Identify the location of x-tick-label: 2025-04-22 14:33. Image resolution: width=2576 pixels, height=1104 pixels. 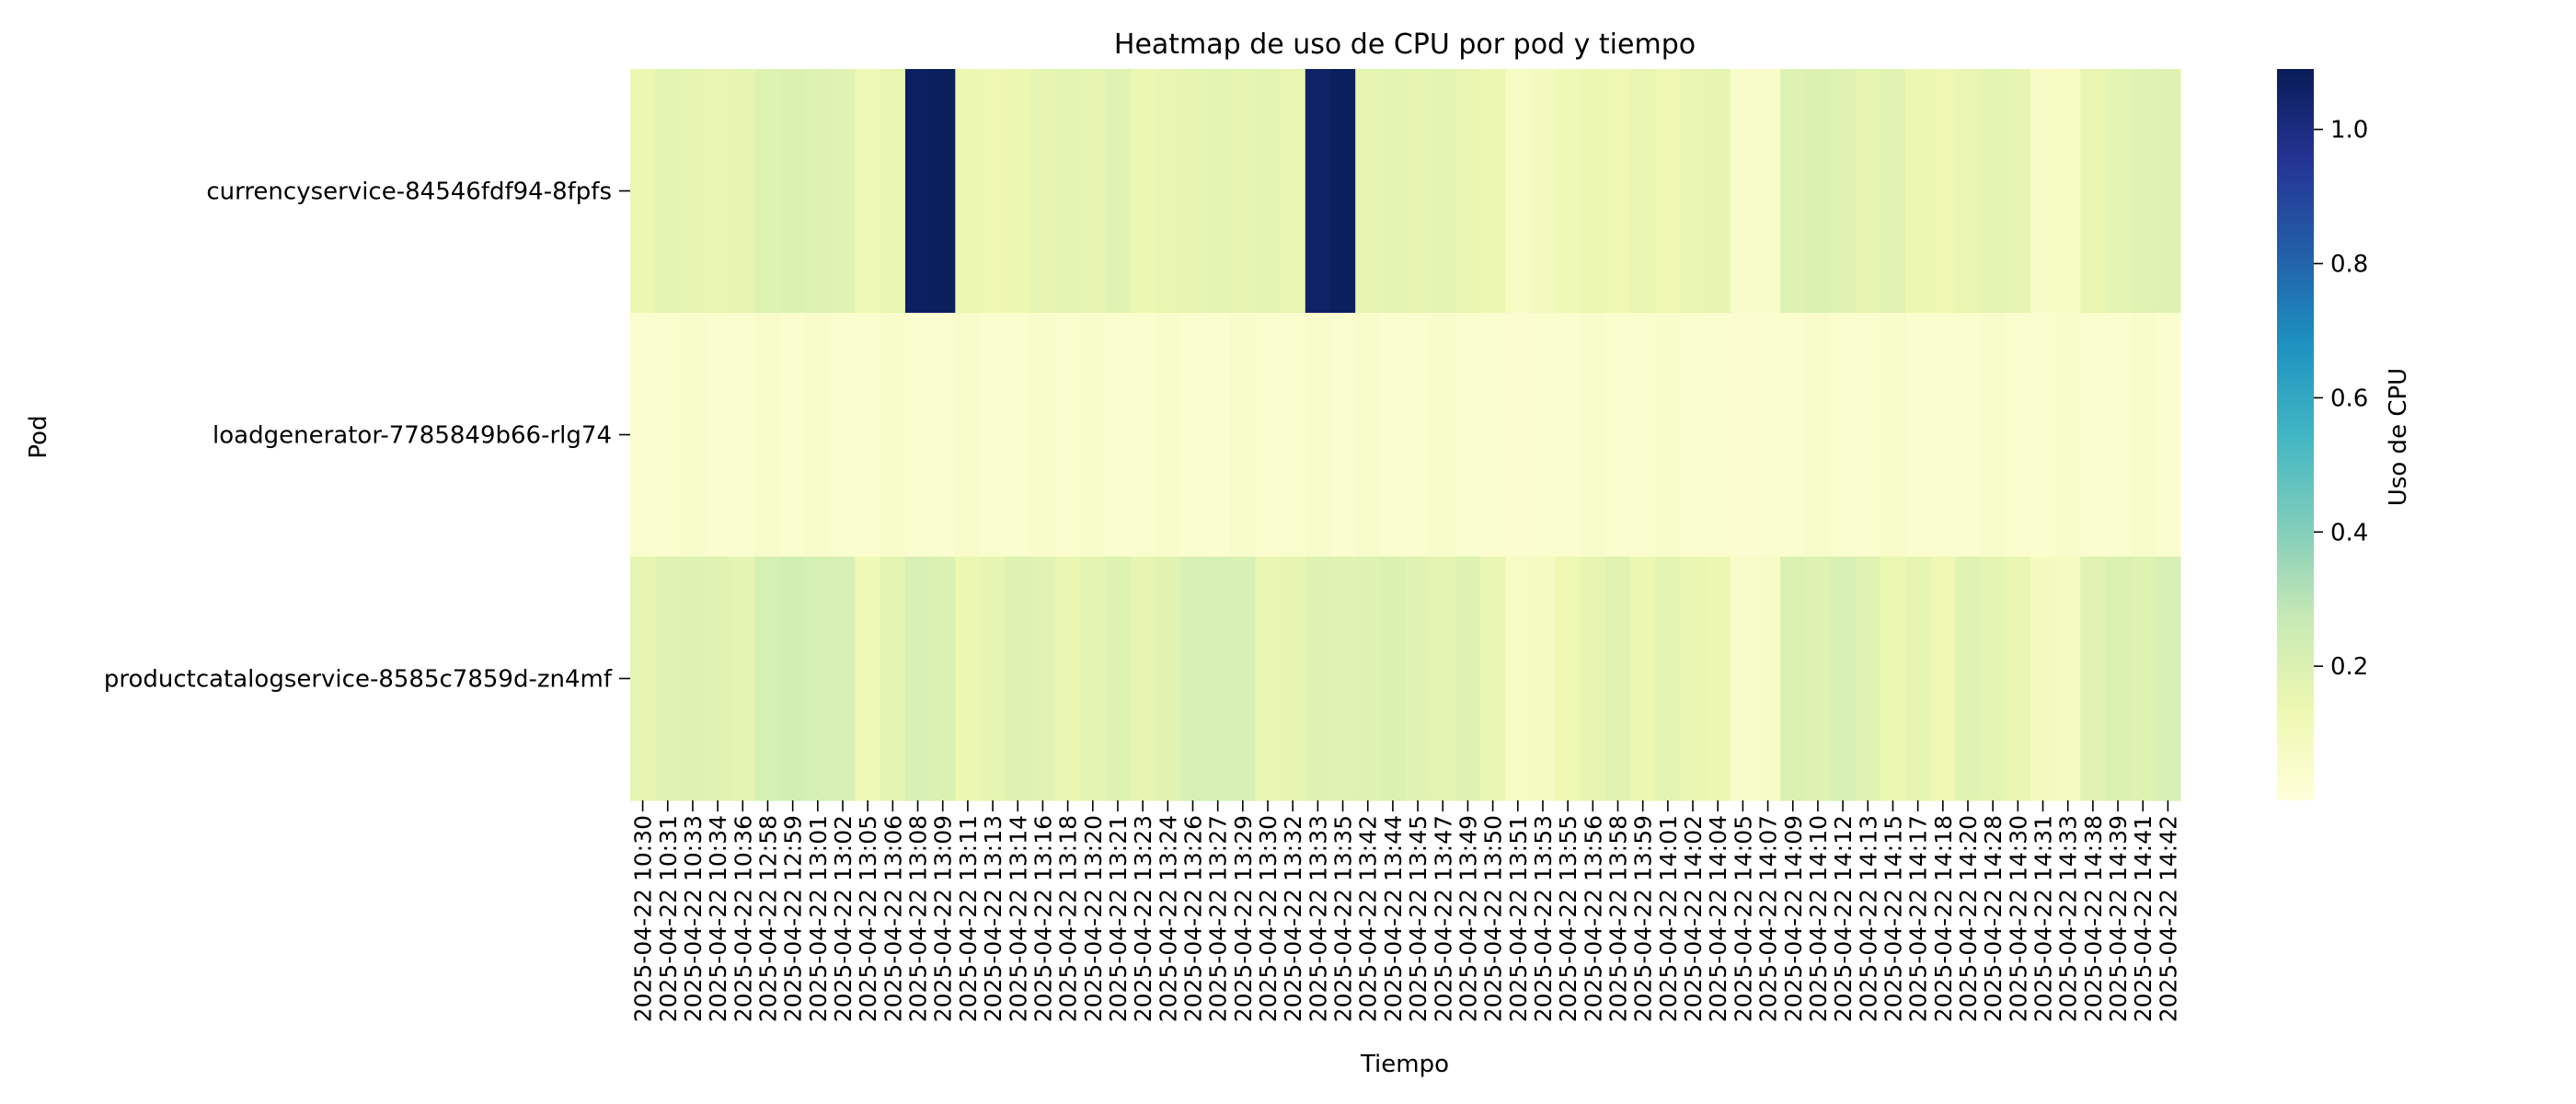
(2068, 918).